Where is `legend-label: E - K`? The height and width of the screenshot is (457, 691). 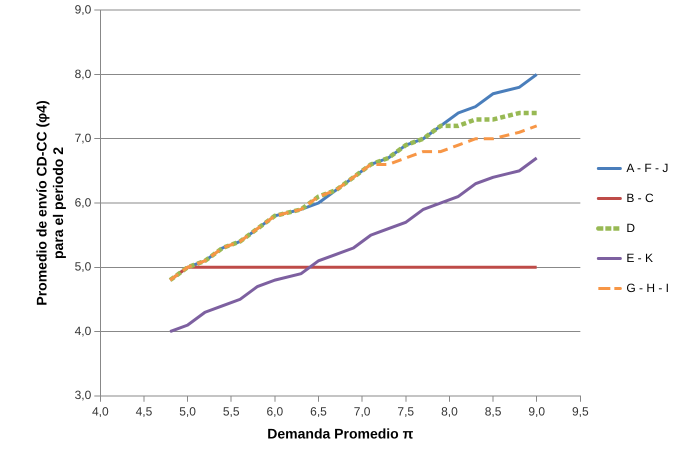
legend-label: E - K is located at coordinates (640, 257).